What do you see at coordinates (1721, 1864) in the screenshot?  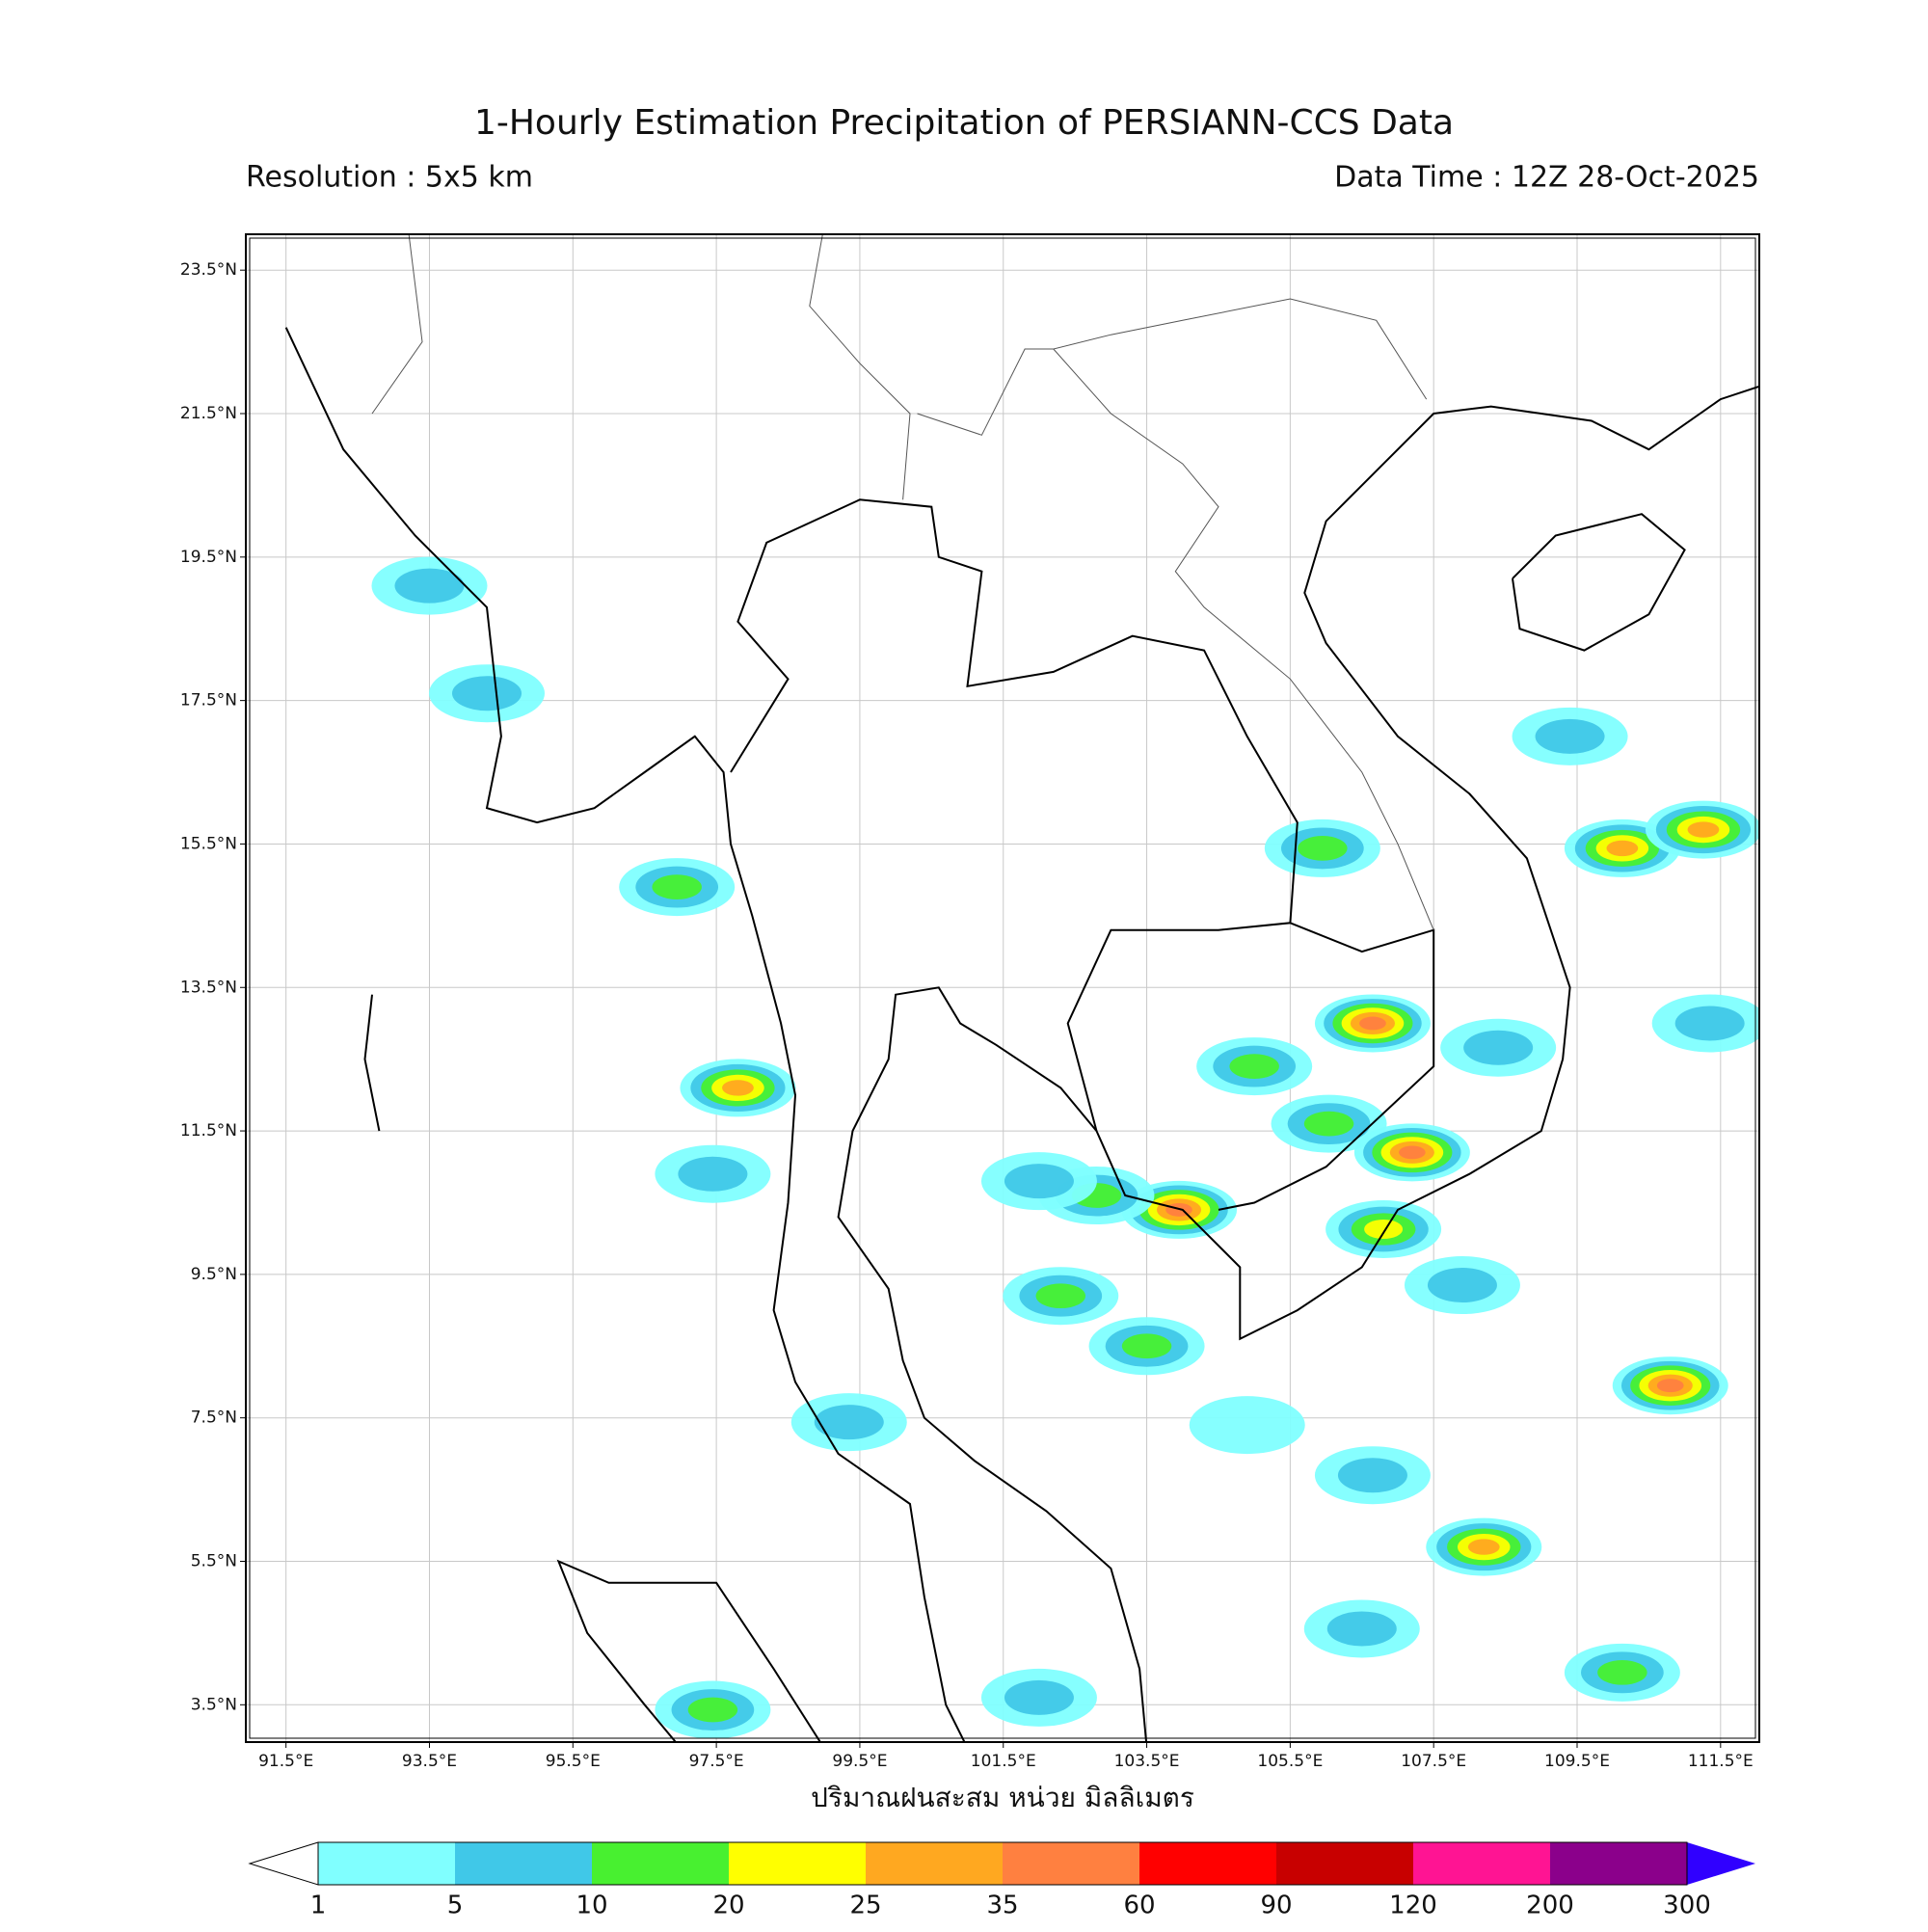 I see `colorbar-over` at bounding box center [1721, 1864].